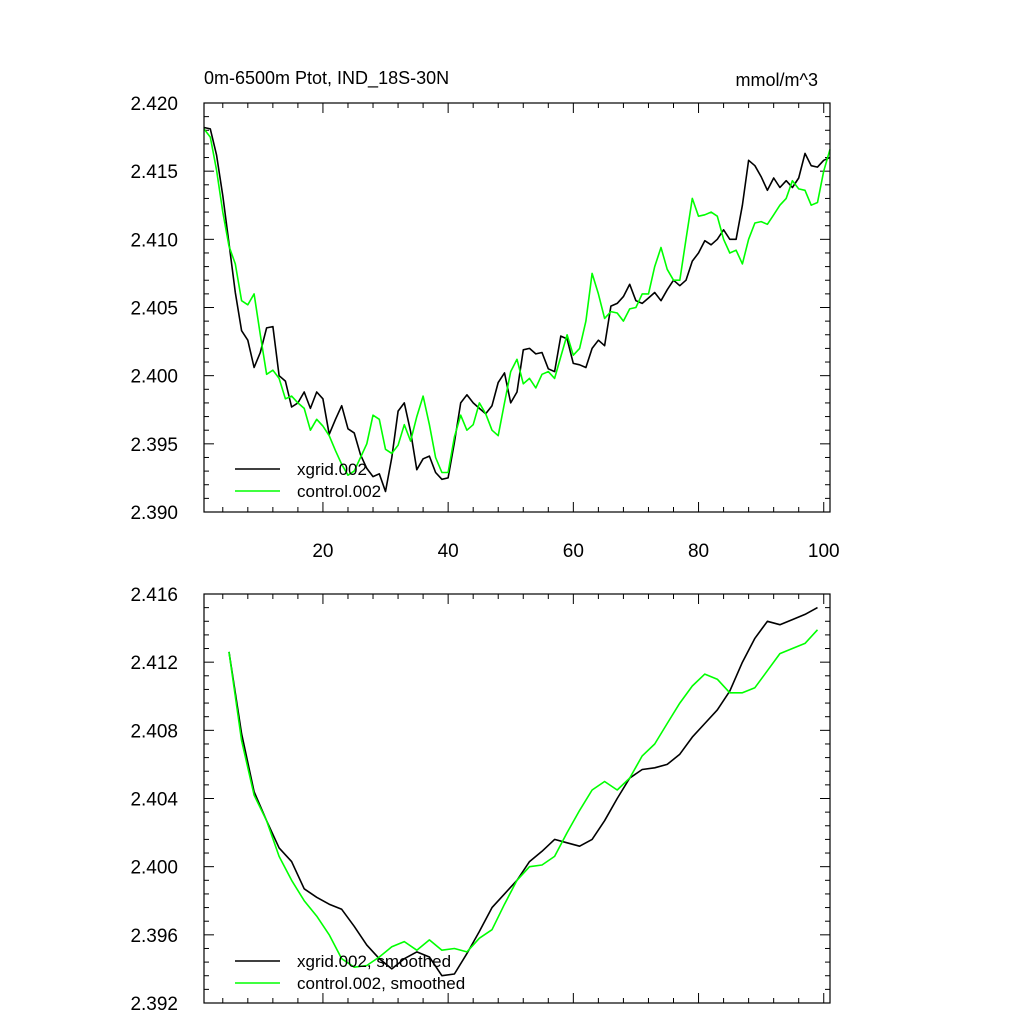 The width and height of the screenshot is (1024, 1024). What do you see at coordinates (154, 104) in the screenshot?
I see `y-tick-label: 2.420` at bounding box center [154, 104].